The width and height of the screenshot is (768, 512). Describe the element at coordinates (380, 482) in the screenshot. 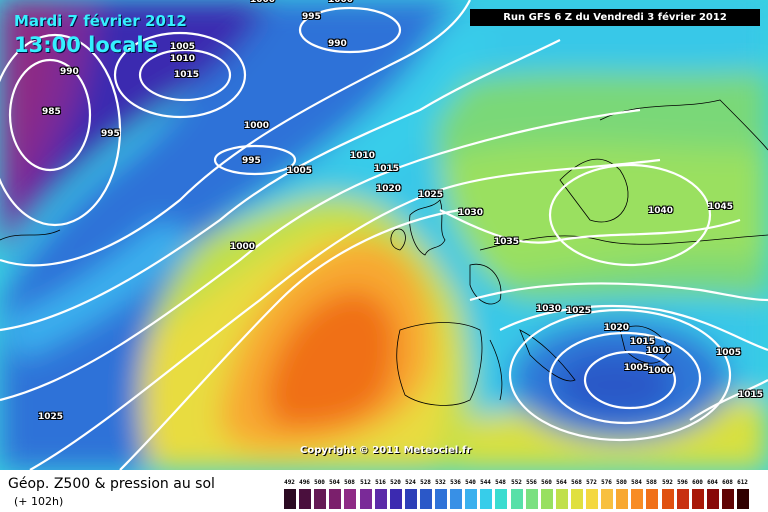

I see `legend-value: 516` at that location.